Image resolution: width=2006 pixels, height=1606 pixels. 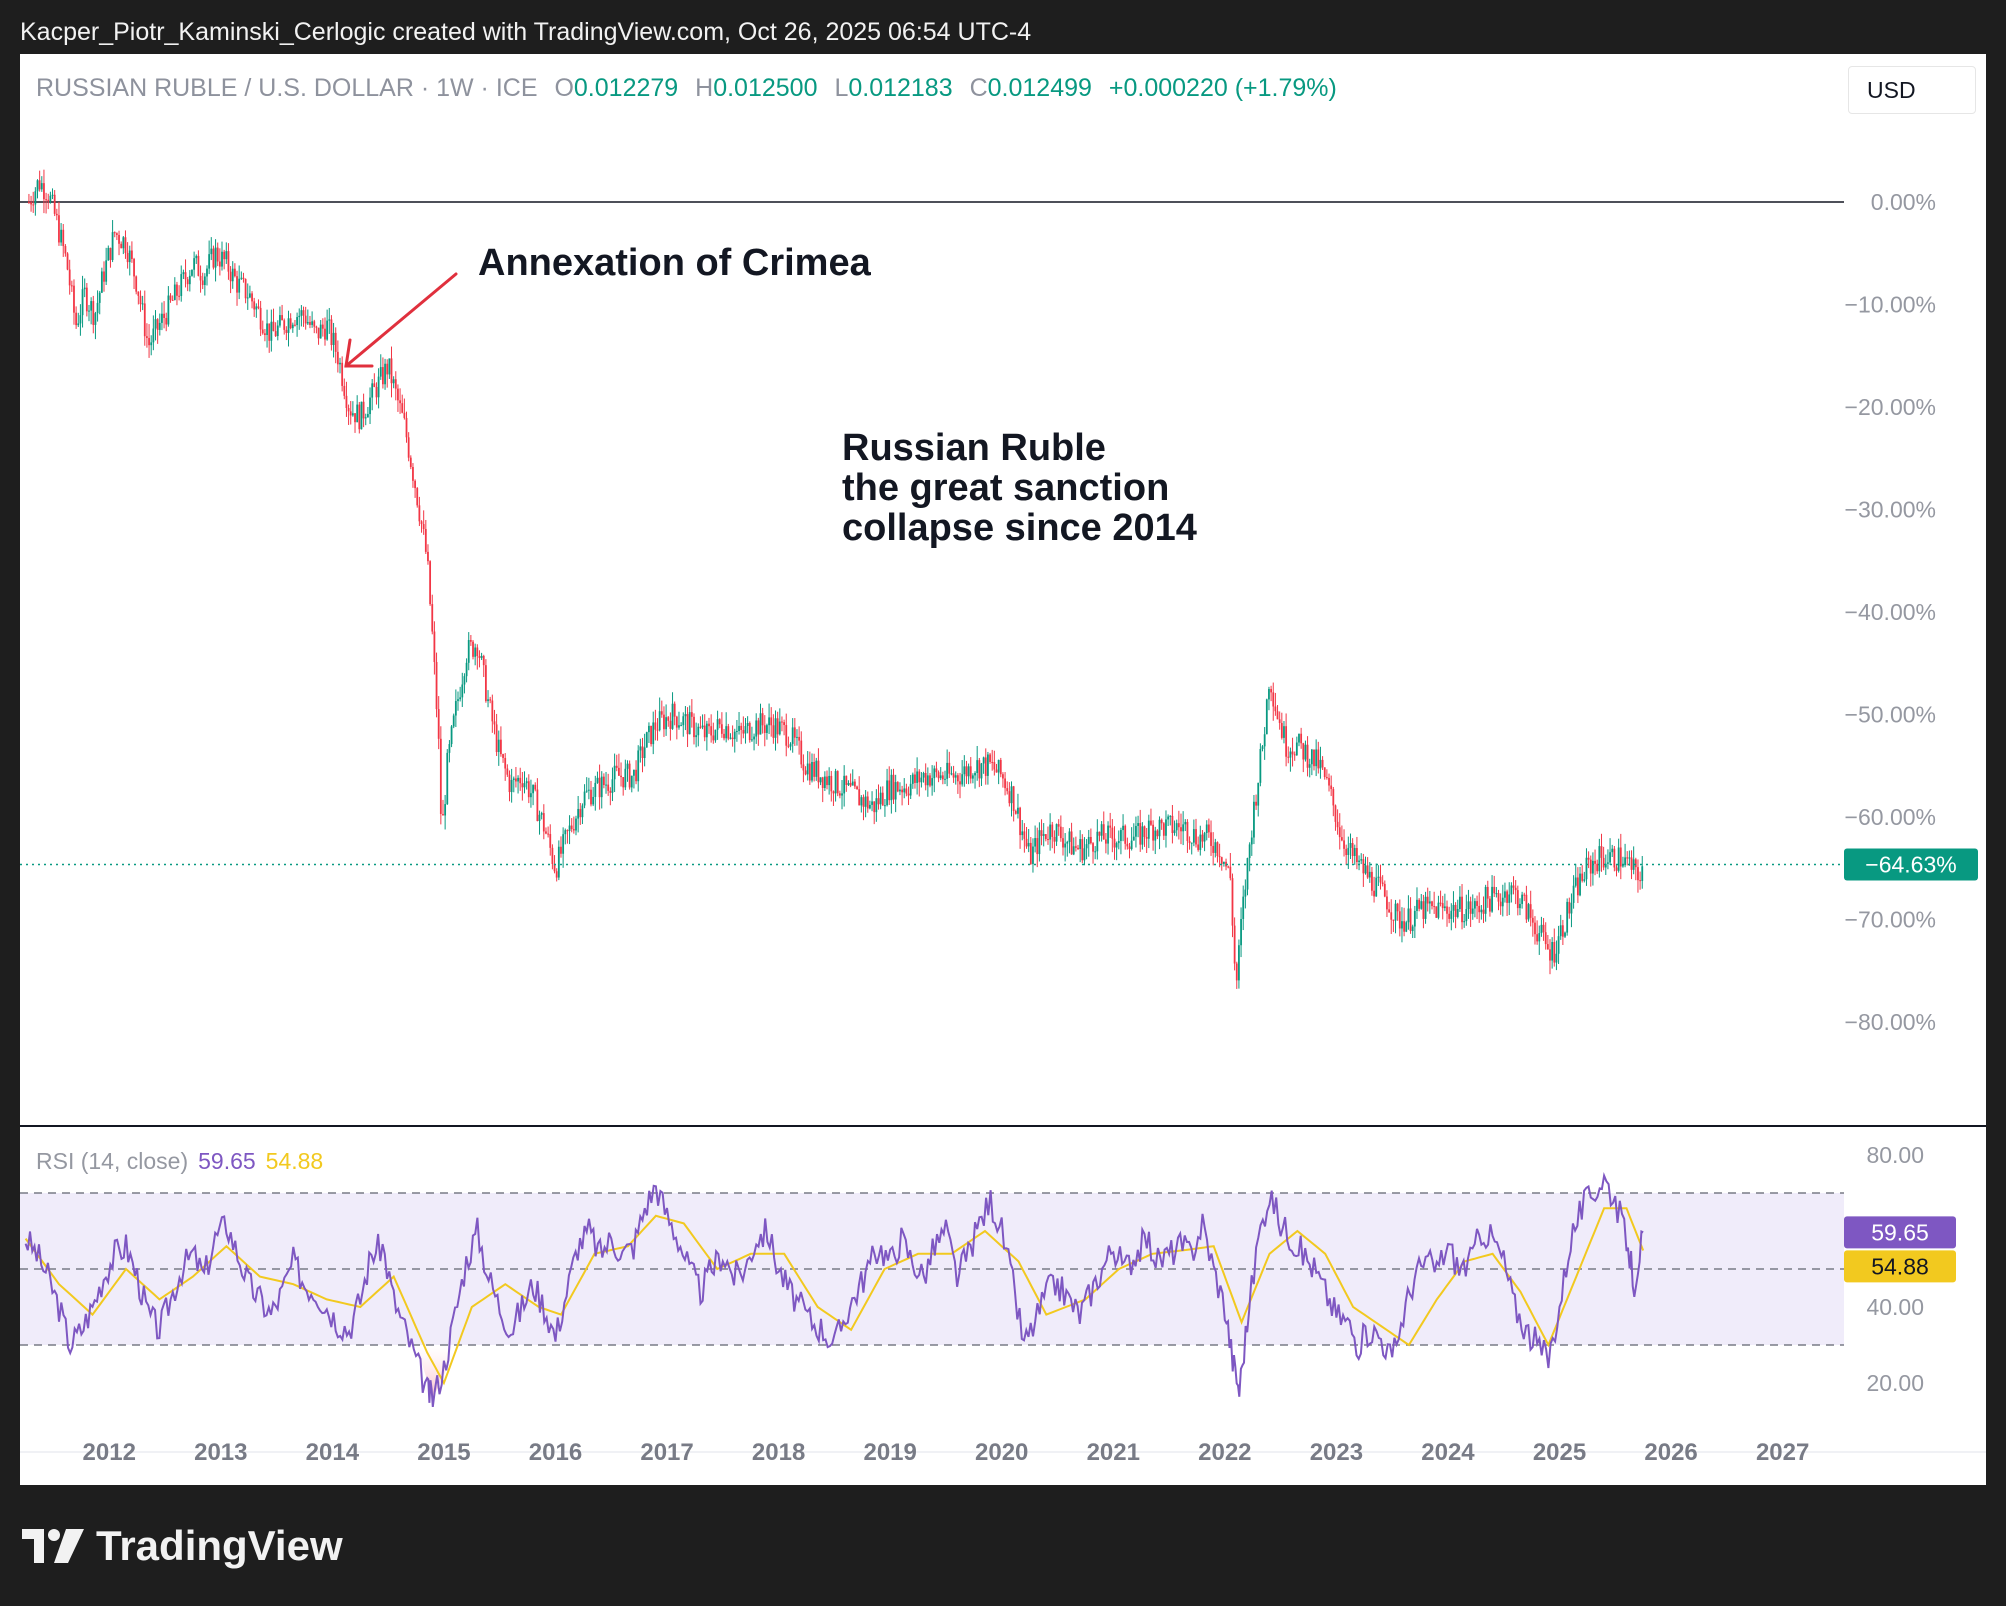 I want to click on rsi-ma-label: 54.88, so click(x=1900, y=1266).